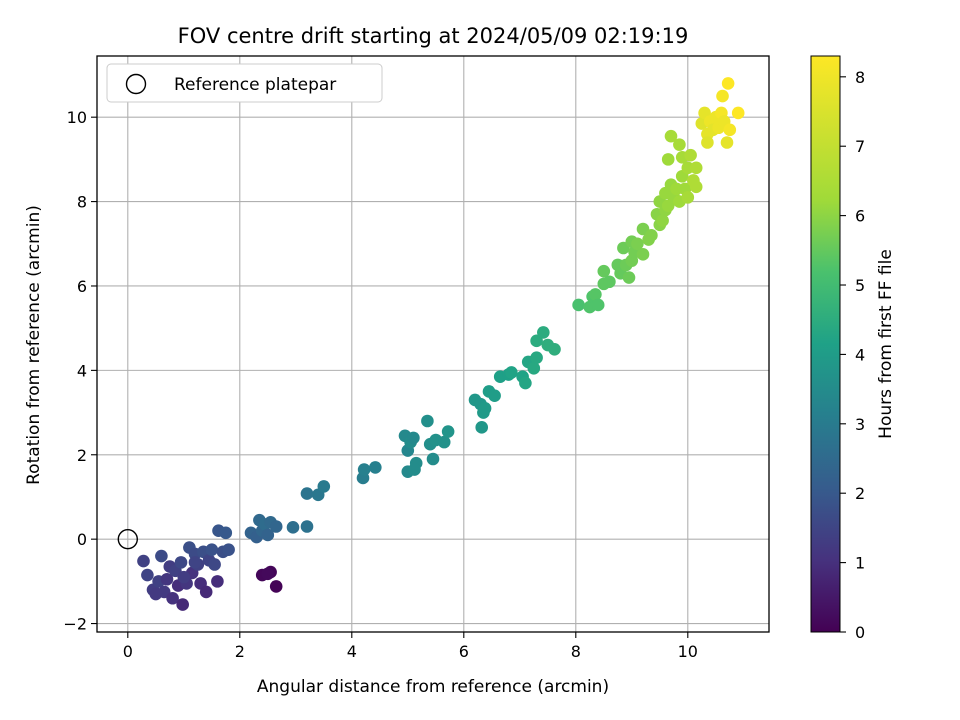 This screenshot has height=720, width=960. Describe the element at coordinates (860, 632) in the screenshot. I see `colorbar-tick-label: 0` at that location.